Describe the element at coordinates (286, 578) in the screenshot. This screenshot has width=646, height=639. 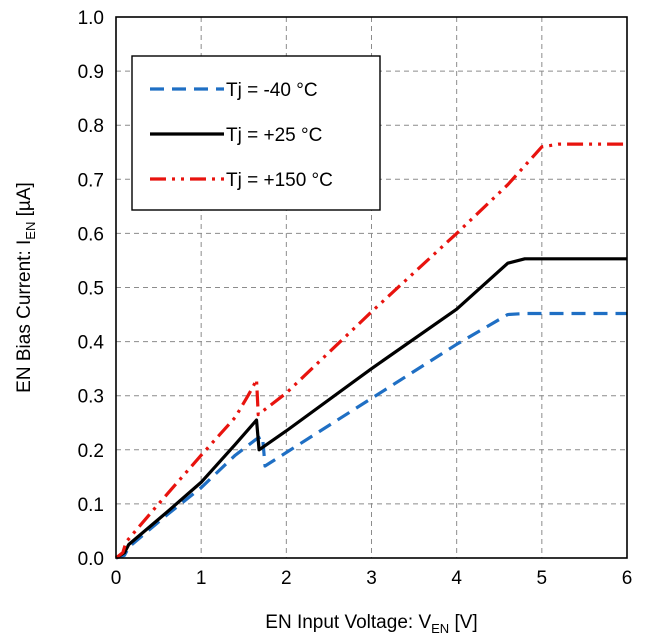
I see `x-tick-label: 2` at that location.